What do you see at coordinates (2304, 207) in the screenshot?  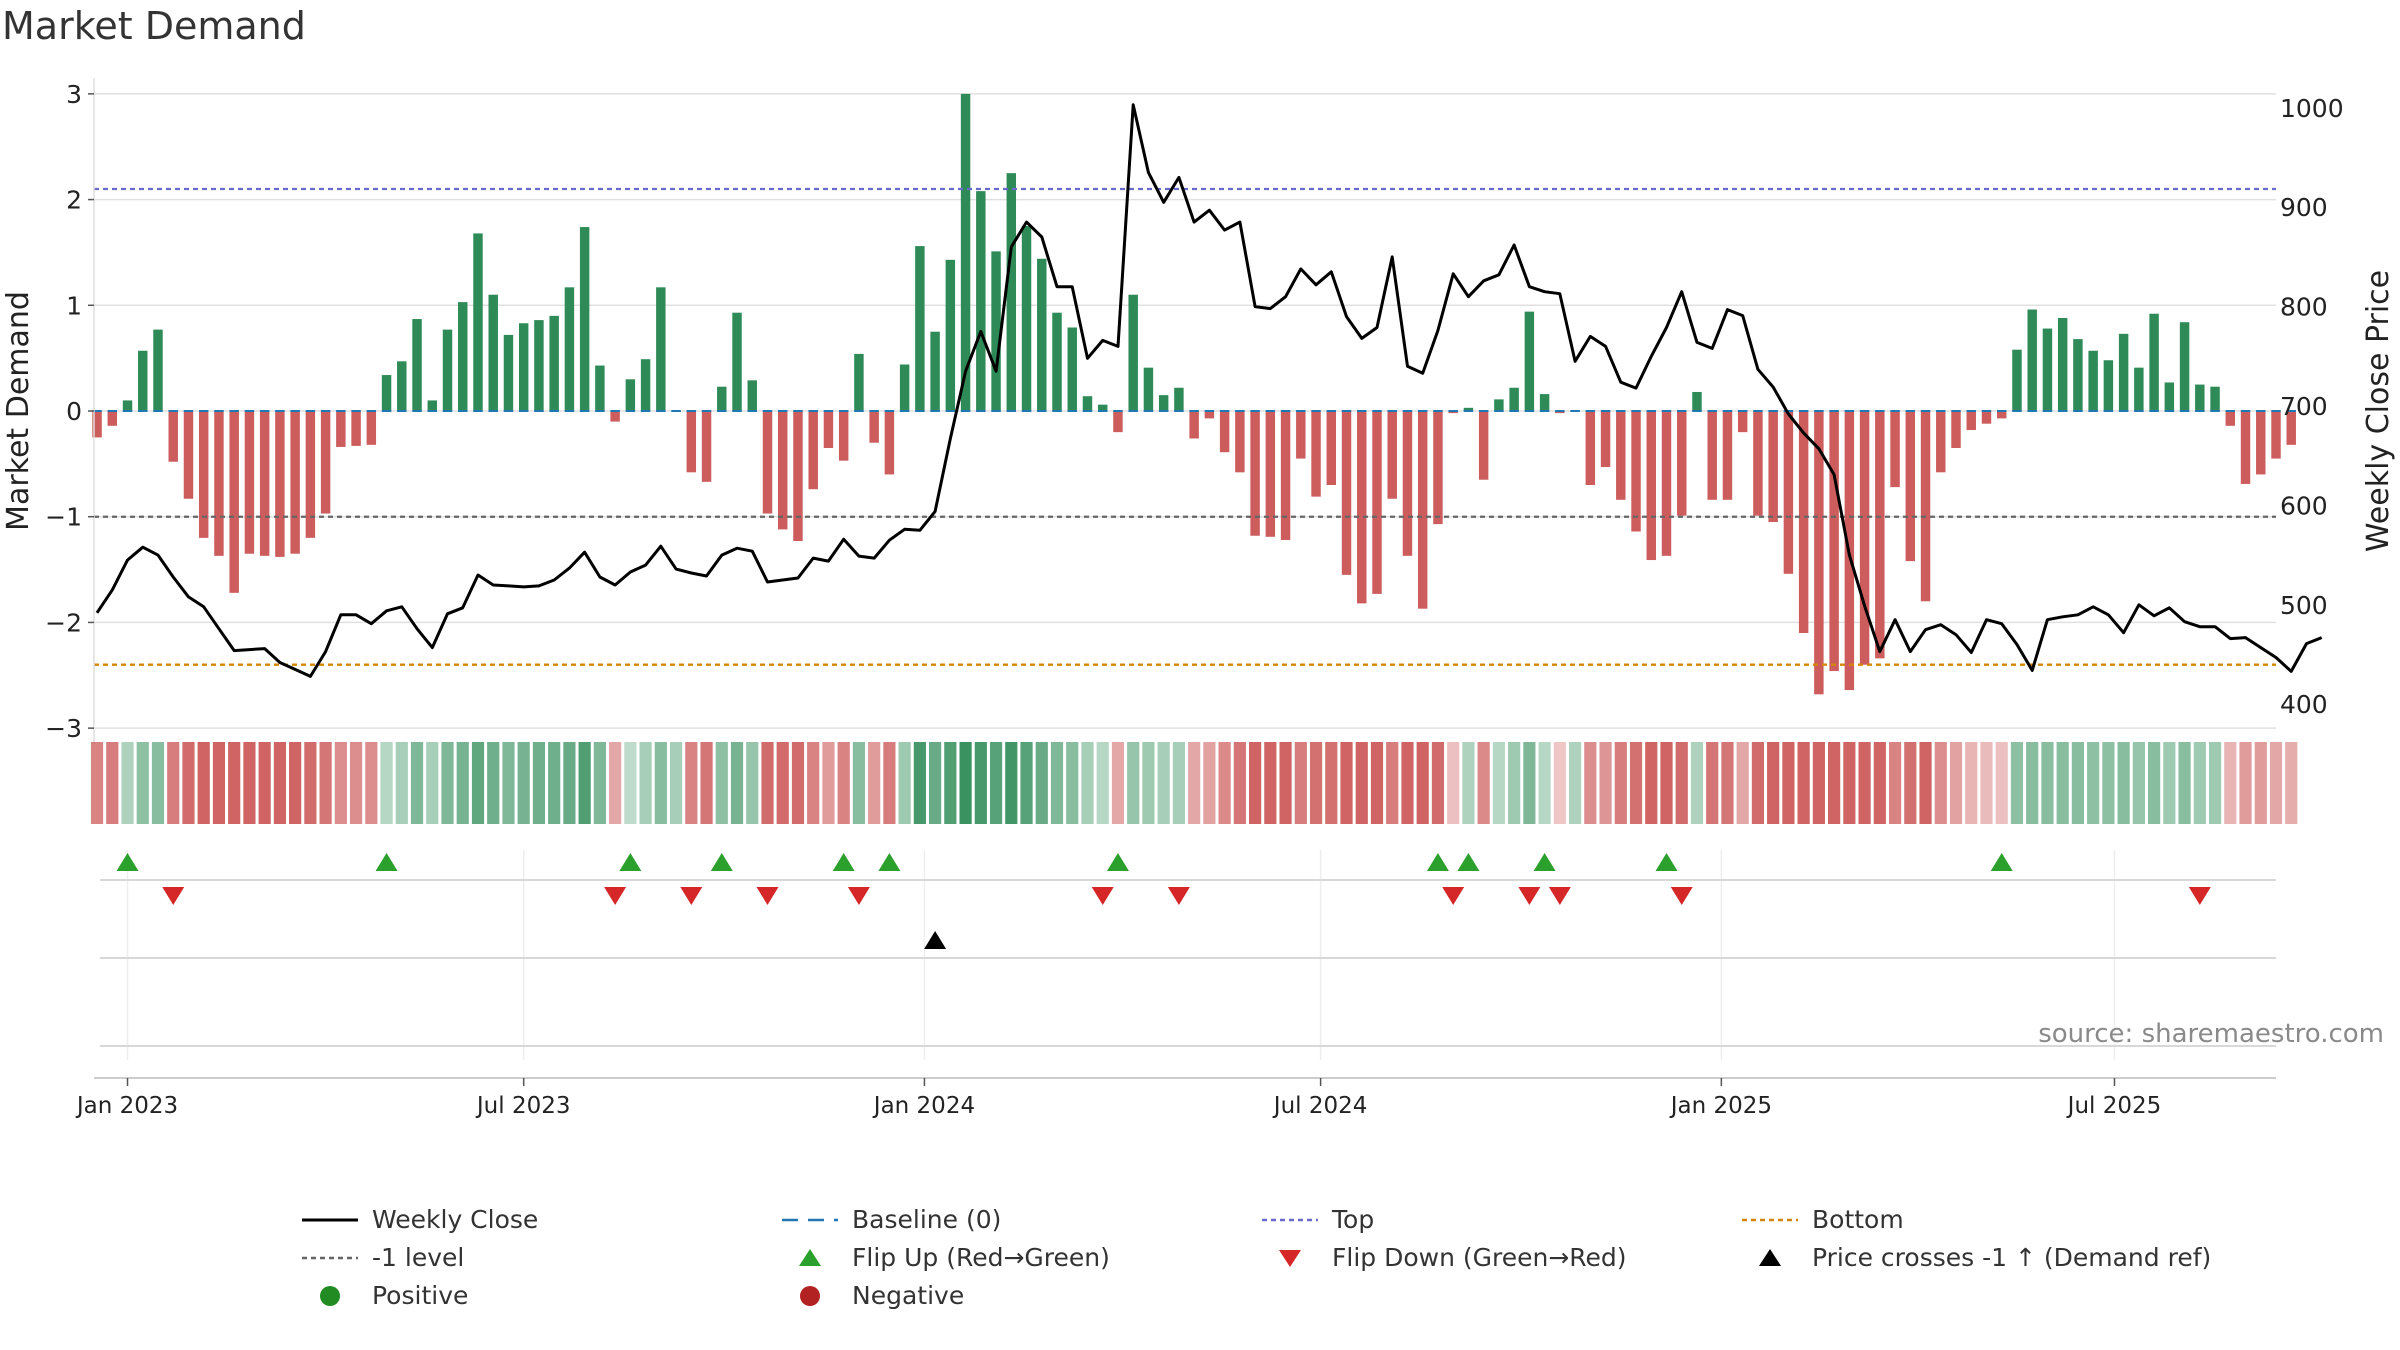 I see `y2tick-label: 900` at bounding box center [2304, 207].